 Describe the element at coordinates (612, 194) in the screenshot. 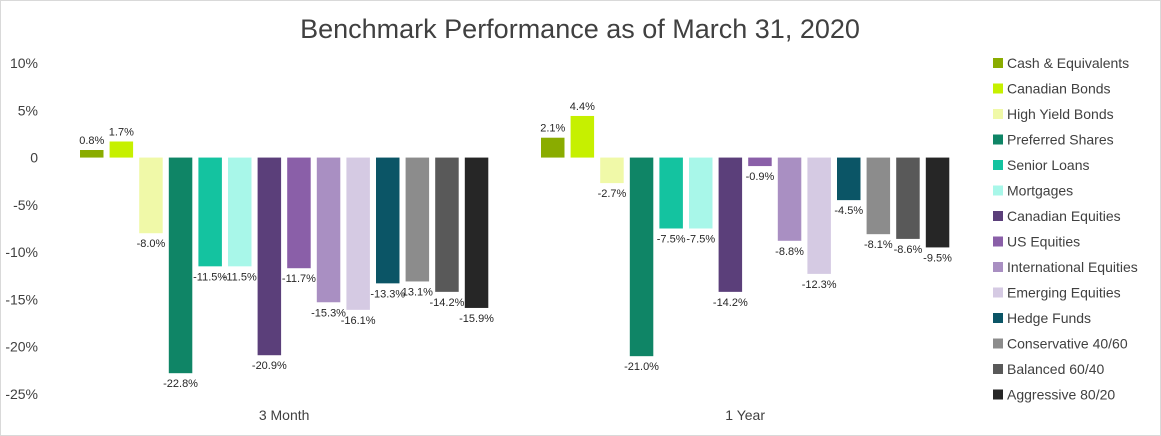

I see `data-label: -2.7%` at that location.